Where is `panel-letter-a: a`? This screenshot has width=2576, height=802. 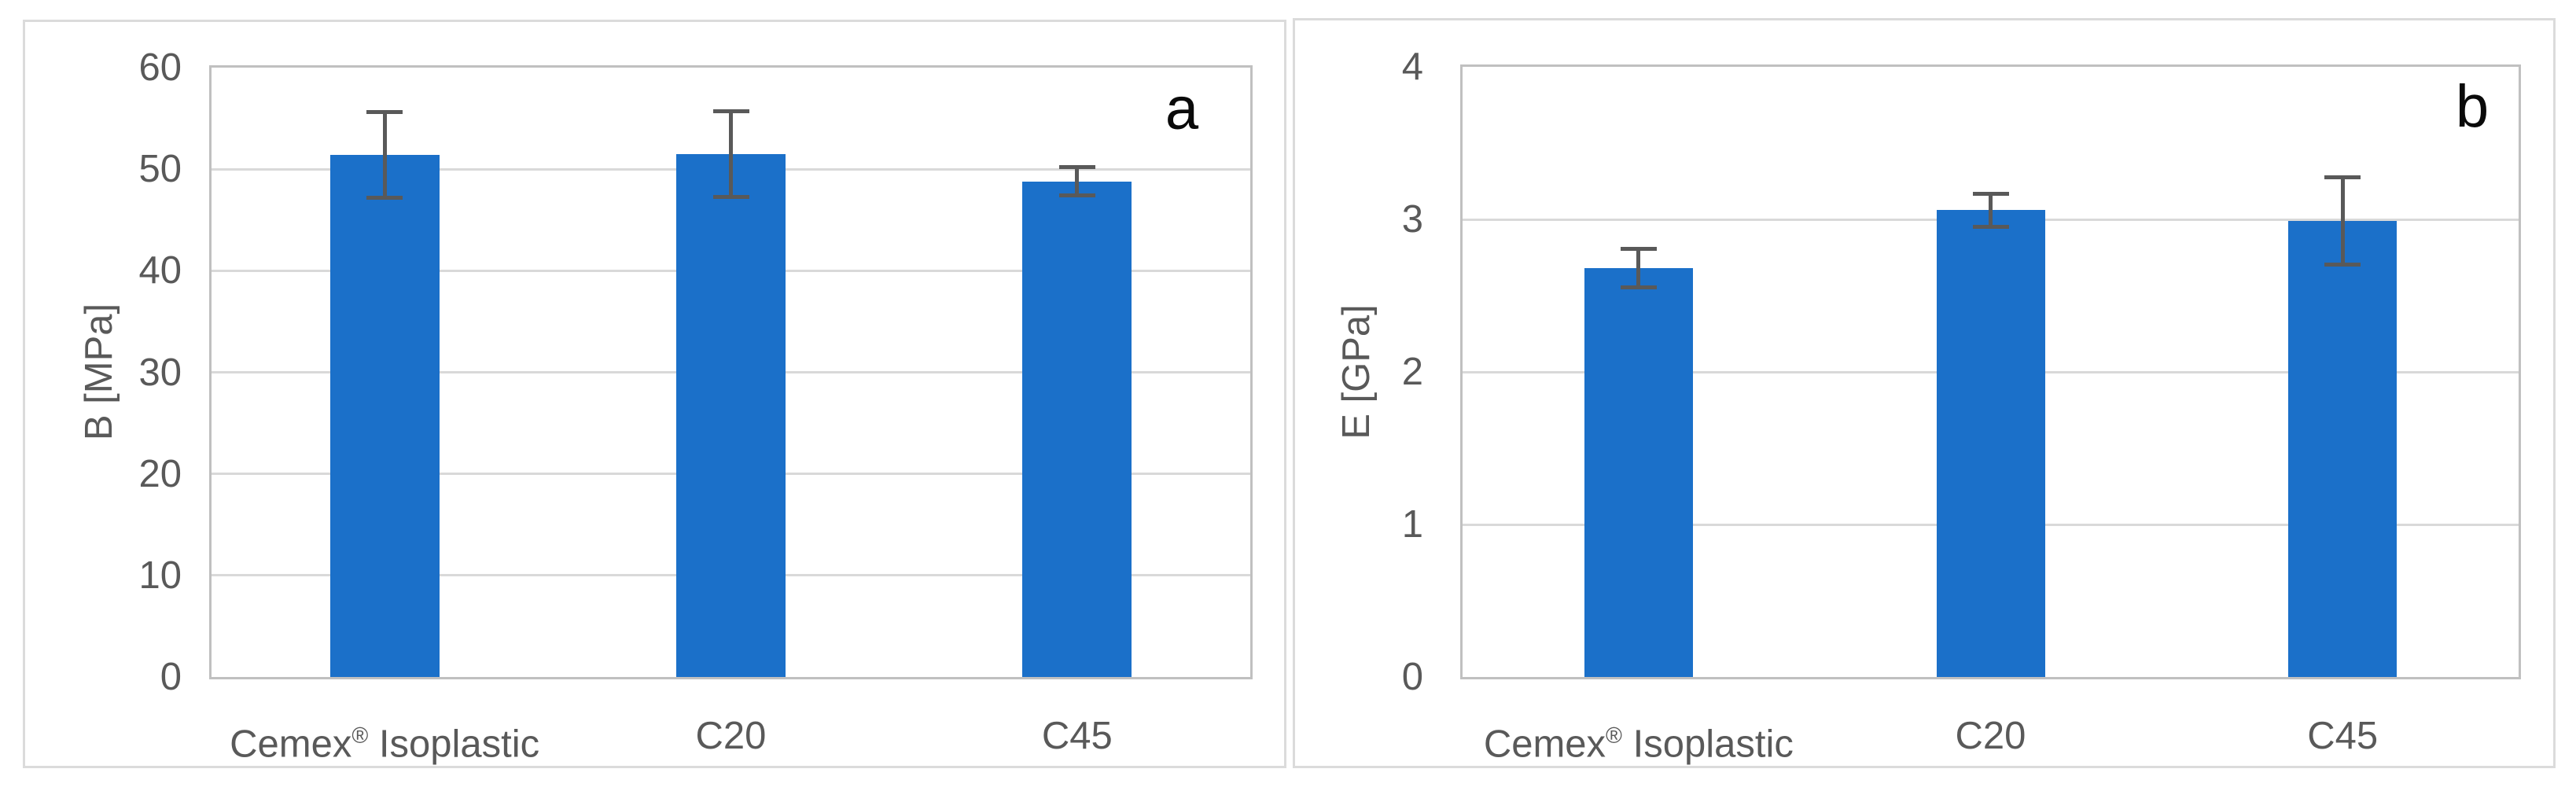
panel-letter-a: a is located at coordinates (1182, 108).